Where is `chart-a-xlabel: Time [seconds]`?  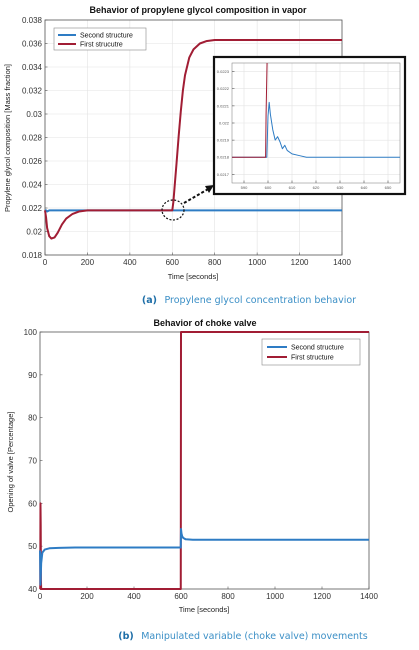
chart-a-xlabel: Time [seconds] is located at coordinates (193, 276).